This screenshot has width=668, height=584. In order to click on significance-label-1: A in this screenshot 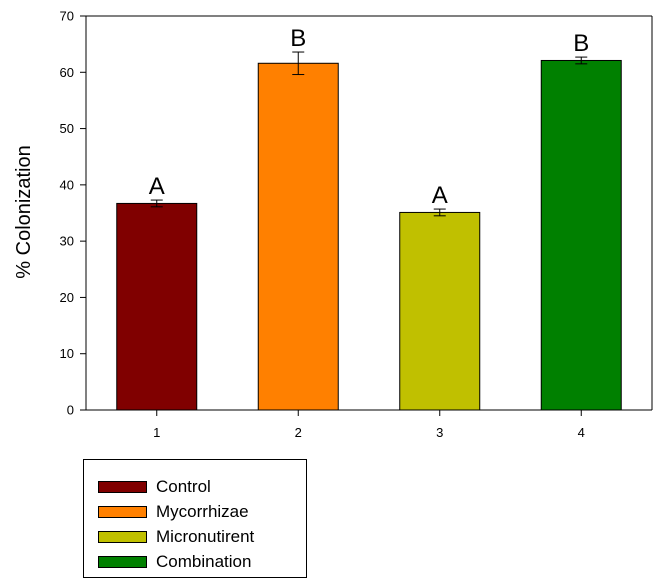, I will do `click(157, 186)`.